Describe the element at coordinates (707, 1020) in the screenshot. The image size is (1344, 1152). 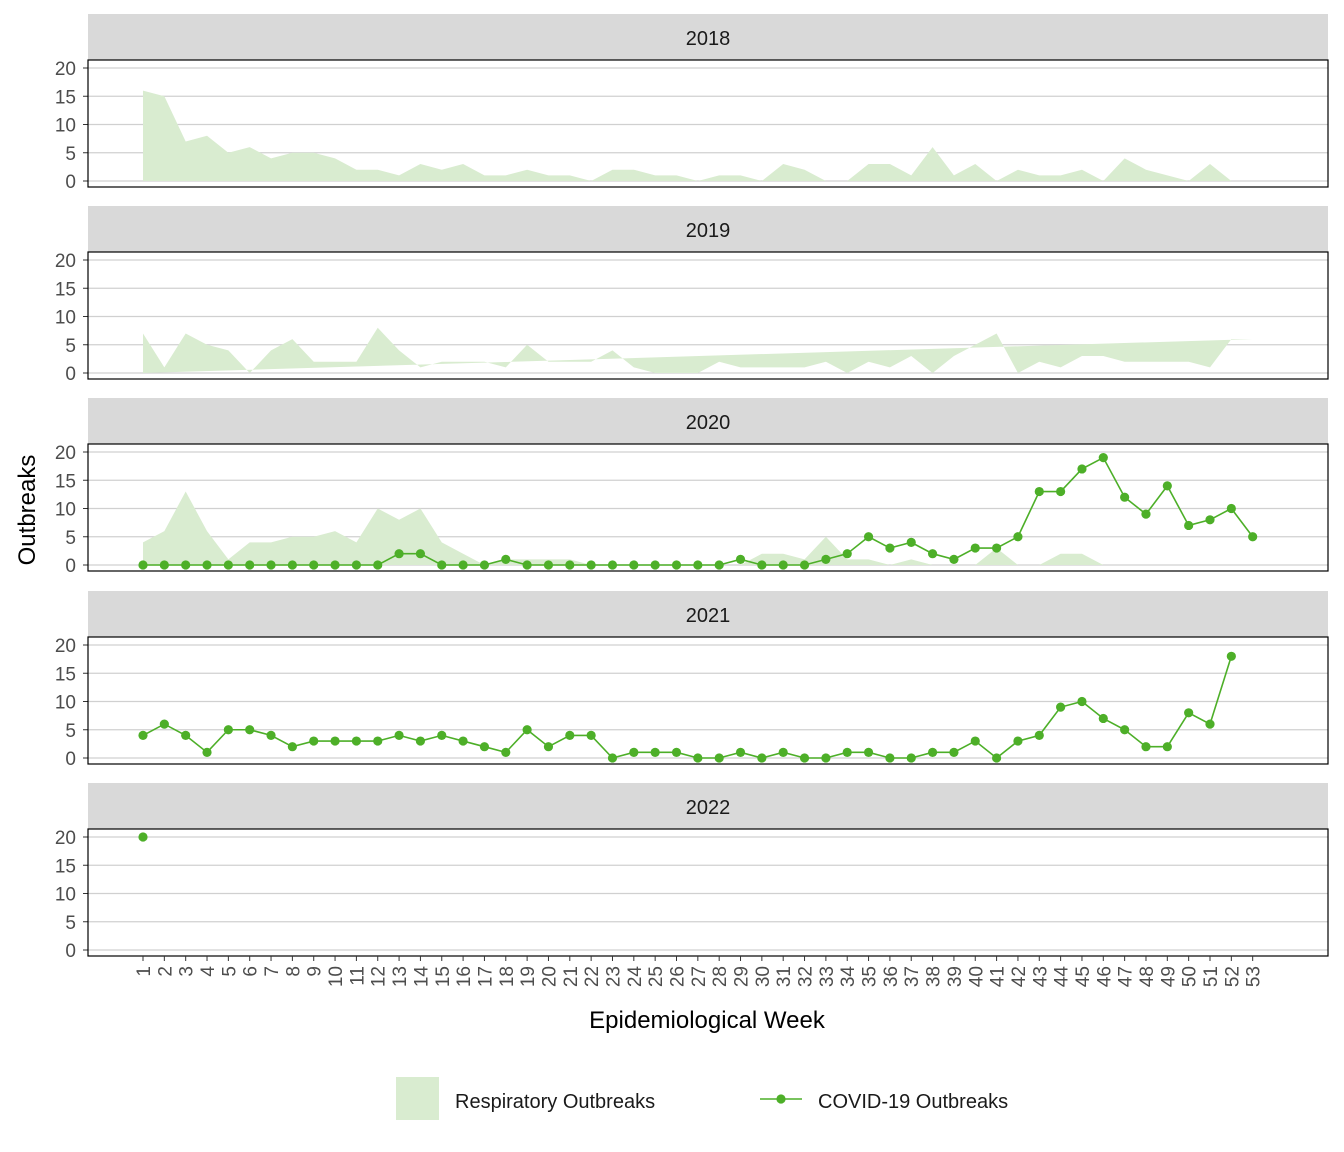
I see `x-axis-title: Epidemiological Week` at that location.